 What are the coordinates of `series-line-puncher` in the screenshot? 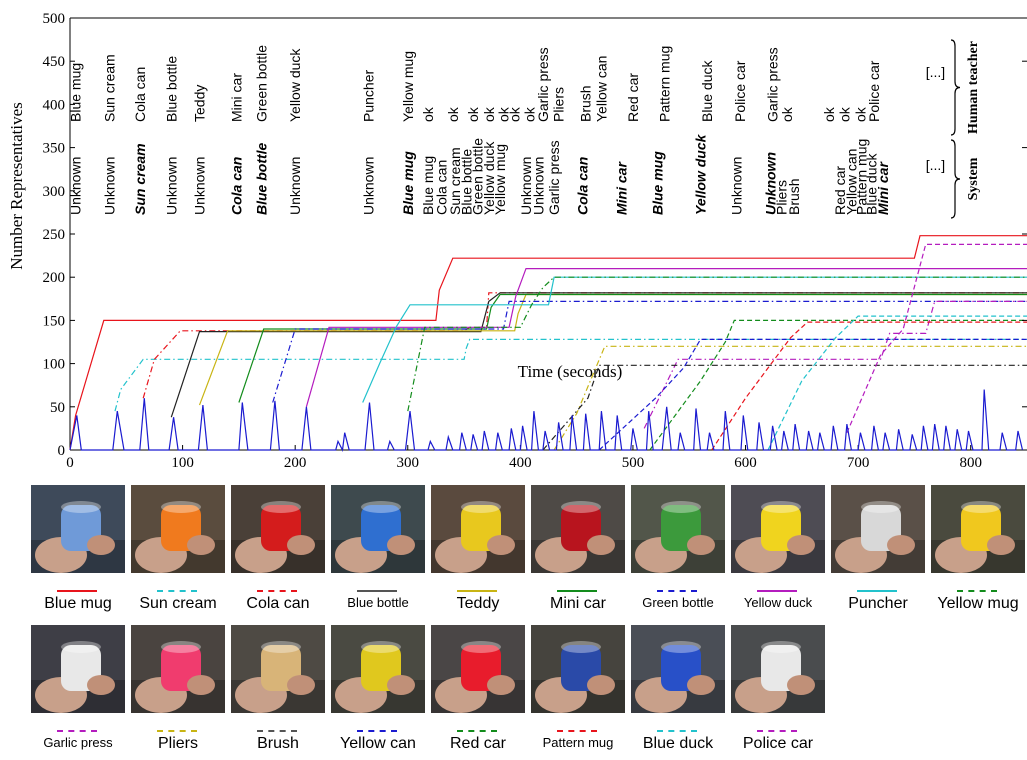 It's located at (694, 339).